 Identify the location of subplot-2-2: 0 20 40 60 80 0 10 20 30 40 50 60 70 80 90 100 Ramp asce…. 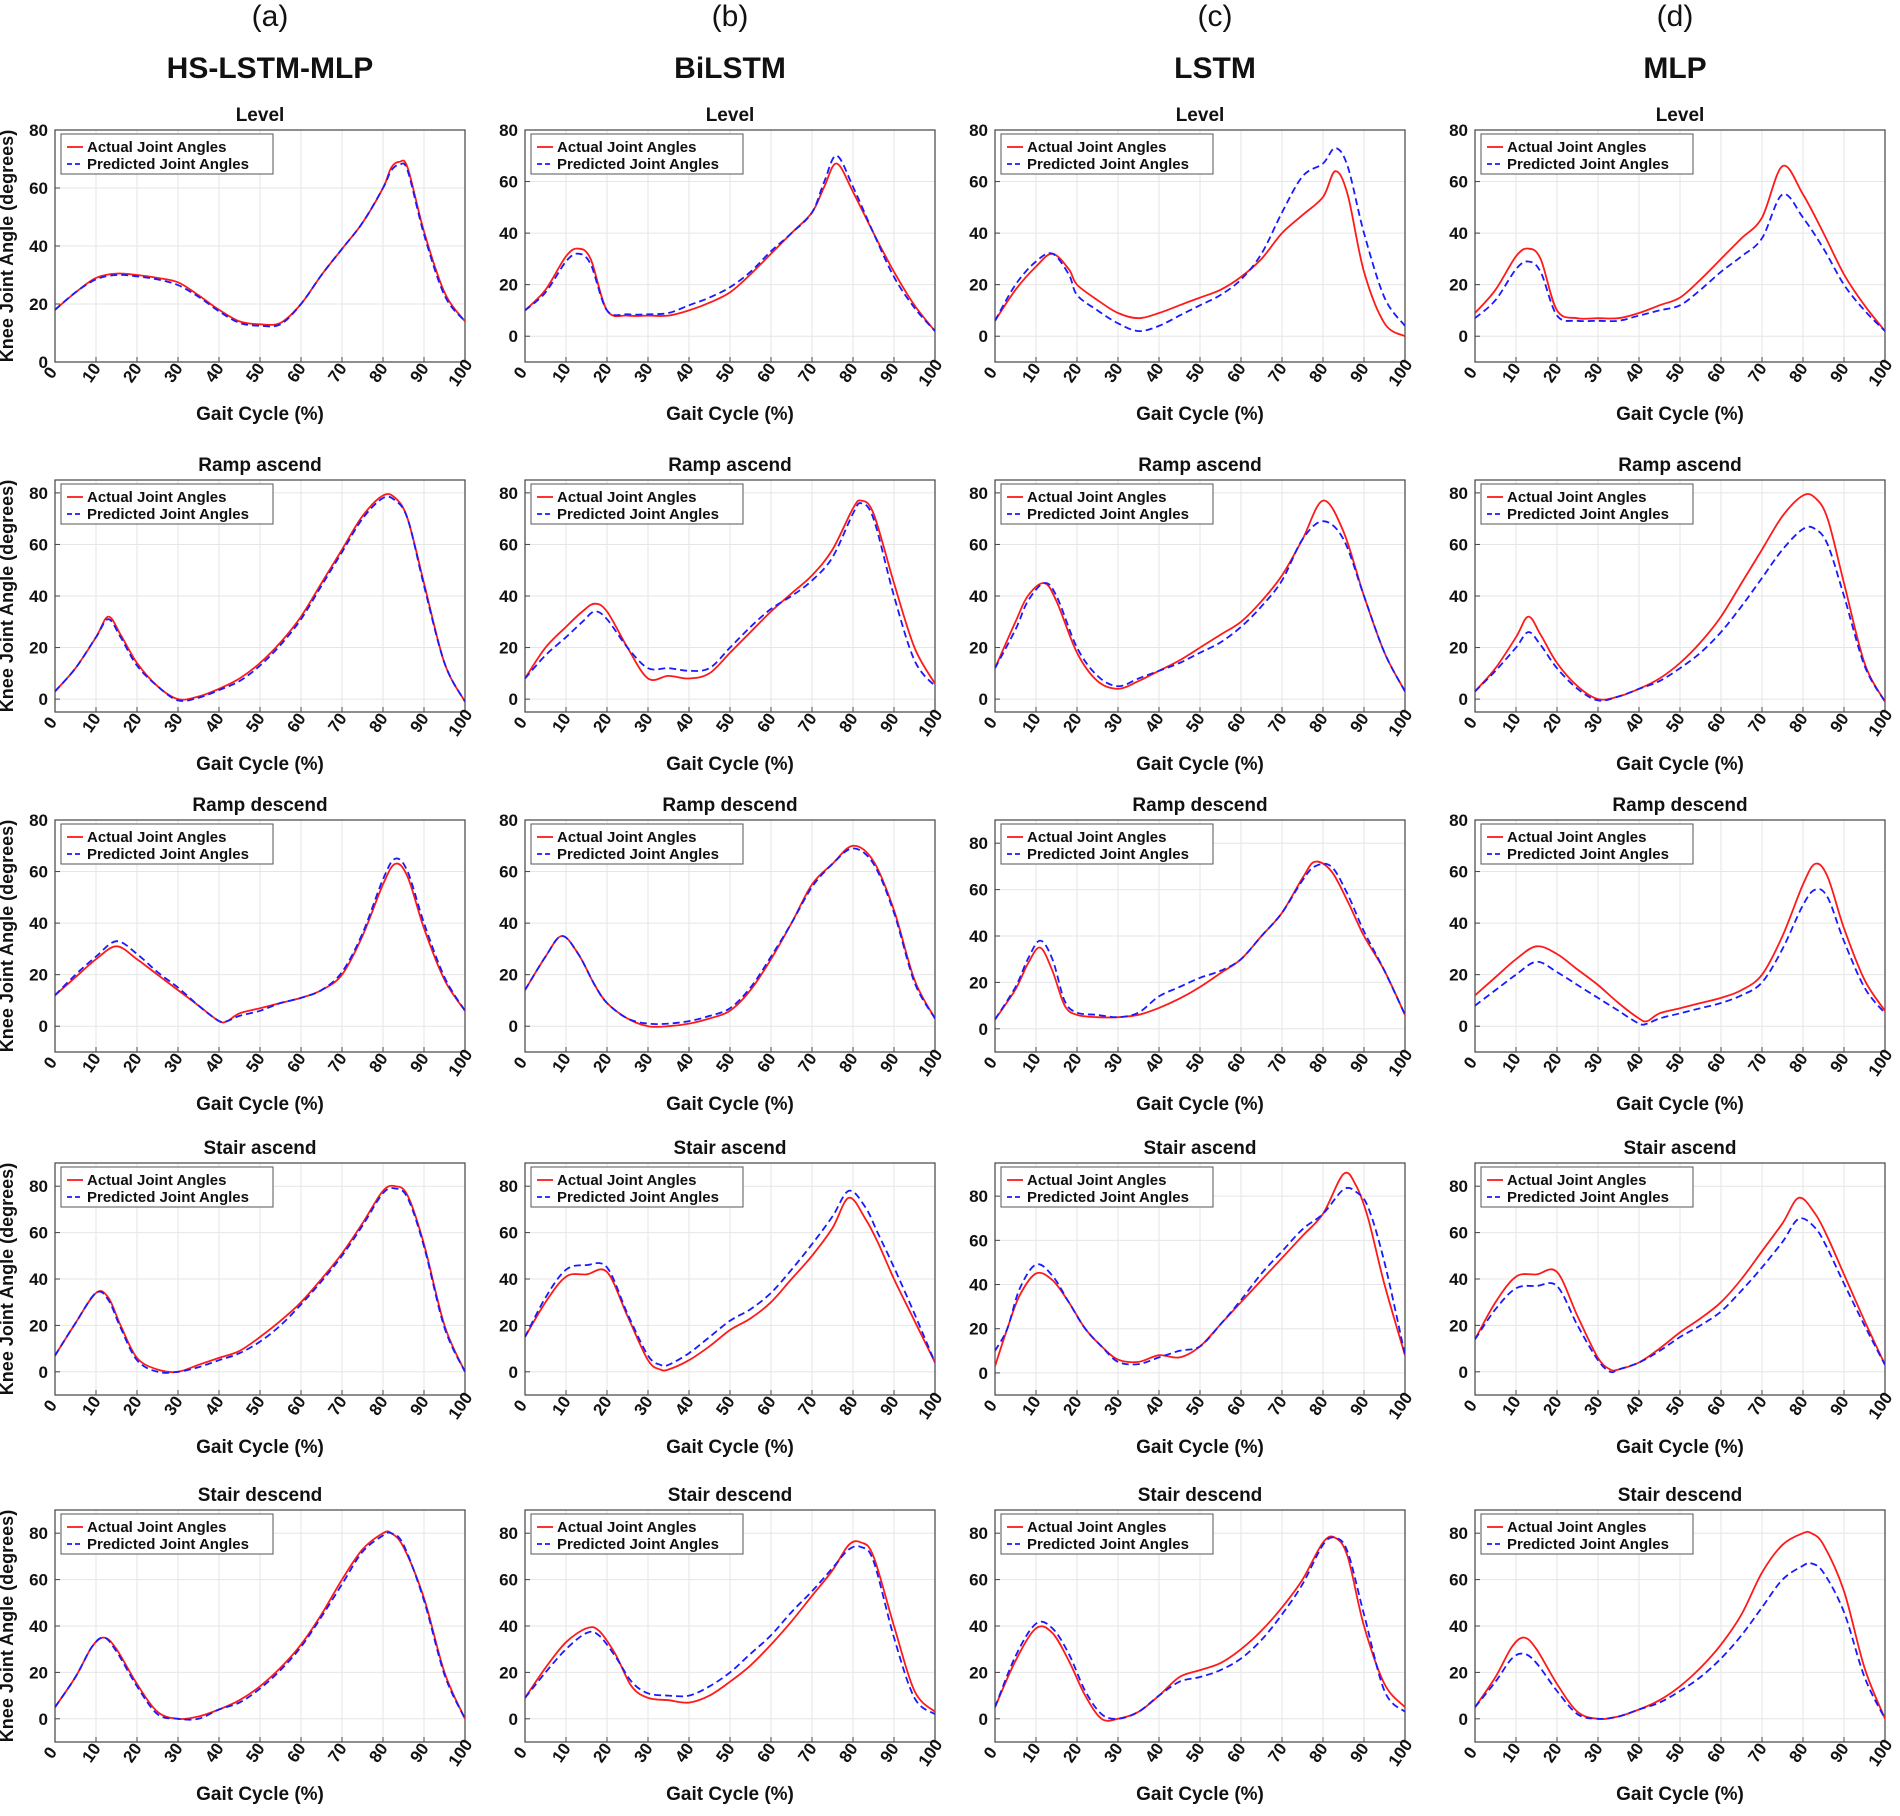
(722, 615).